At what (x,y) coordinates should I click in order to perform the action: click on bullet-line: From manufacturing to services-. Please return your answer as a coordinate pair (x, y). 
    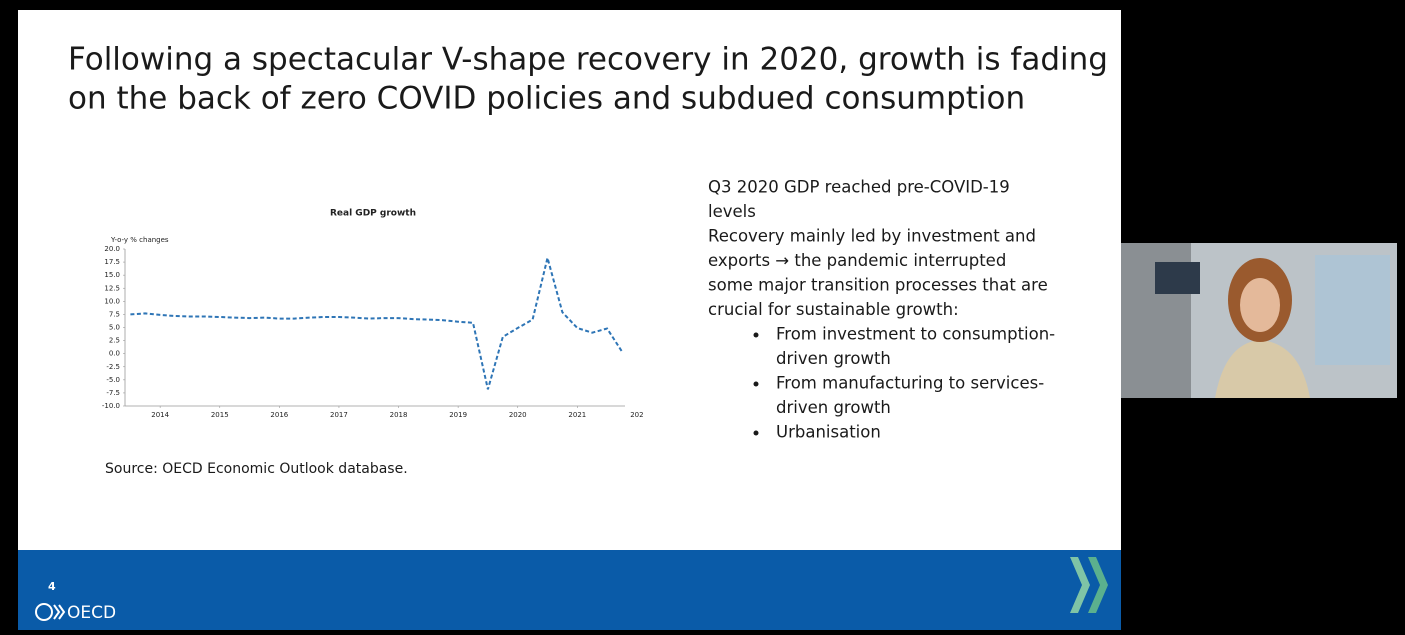
    Looking at the image, I should click on (910, 383).